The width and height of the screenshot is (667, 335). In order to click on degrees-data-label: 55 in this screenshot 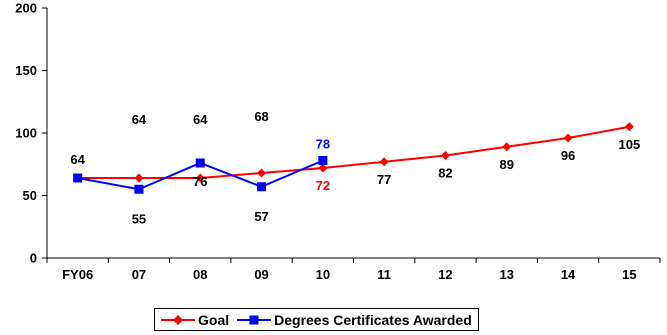, I will do `click(139, 218)`.